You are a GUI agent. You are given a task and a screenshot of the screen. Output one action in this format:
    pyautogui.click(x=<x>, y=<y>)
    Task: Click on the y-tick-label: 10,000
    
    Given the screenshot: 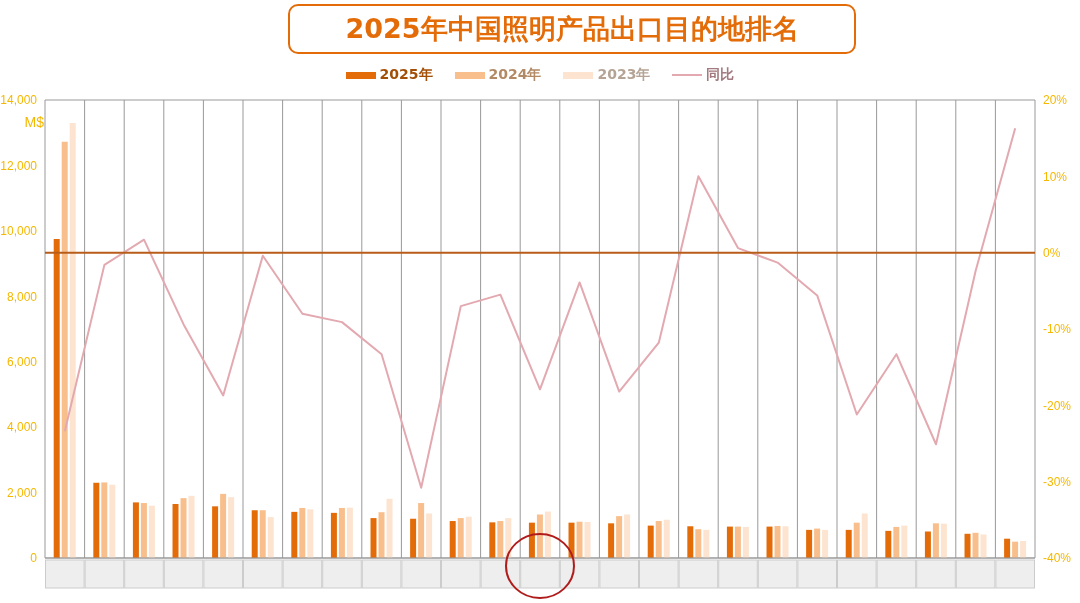 What is the action you would take?
    pyautogui.click(x=19, y=231)
    